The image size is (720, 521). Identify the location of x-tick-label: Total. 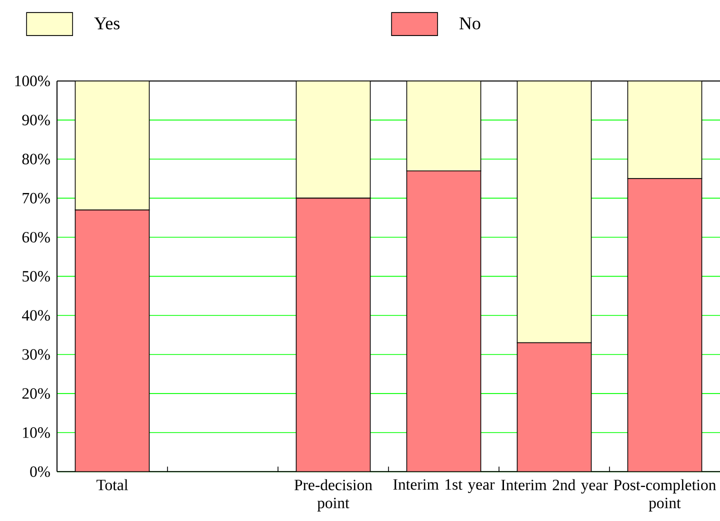
(112, 484).